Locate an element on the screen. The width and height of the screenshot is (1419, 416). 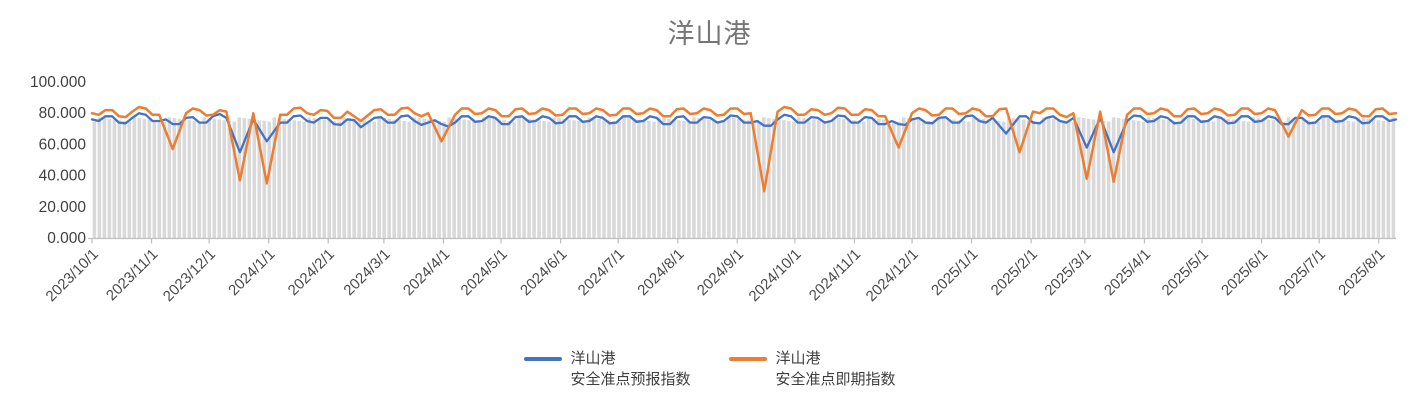
y-tick-label: 0.000 is located at coordinates (66, 238).